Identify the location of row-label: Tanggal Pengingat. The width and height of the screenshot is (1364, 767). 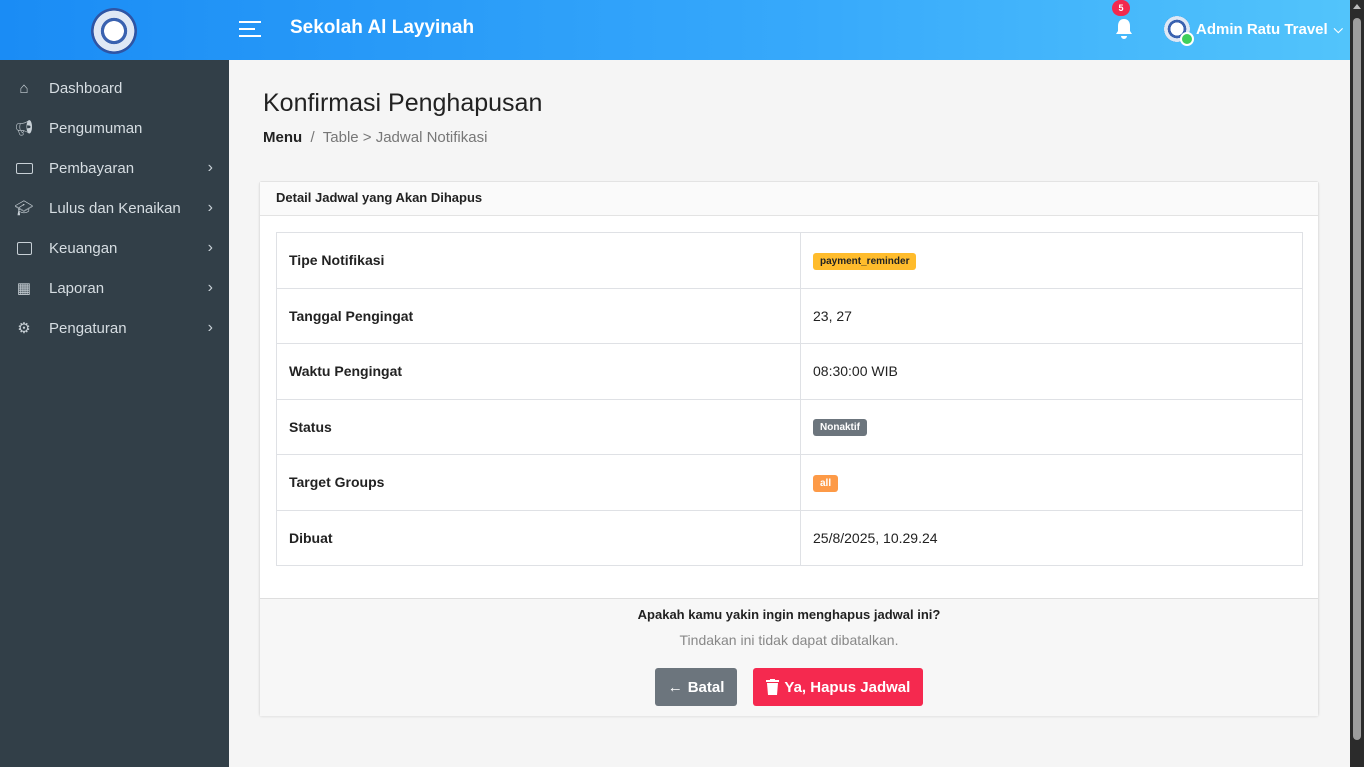
(538, 315).